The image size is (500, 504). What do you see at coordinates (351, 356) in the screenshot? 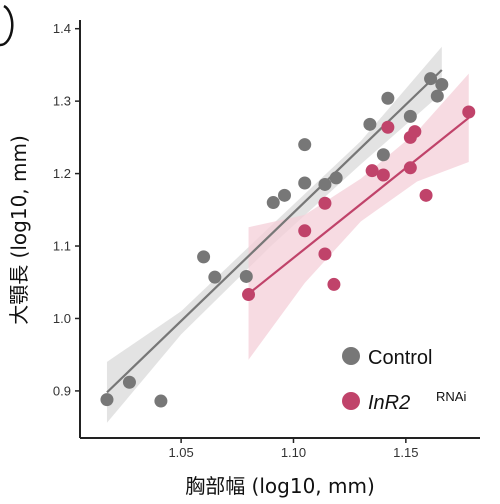
I see `legend-marker-control` at bounding box center [351, 356].